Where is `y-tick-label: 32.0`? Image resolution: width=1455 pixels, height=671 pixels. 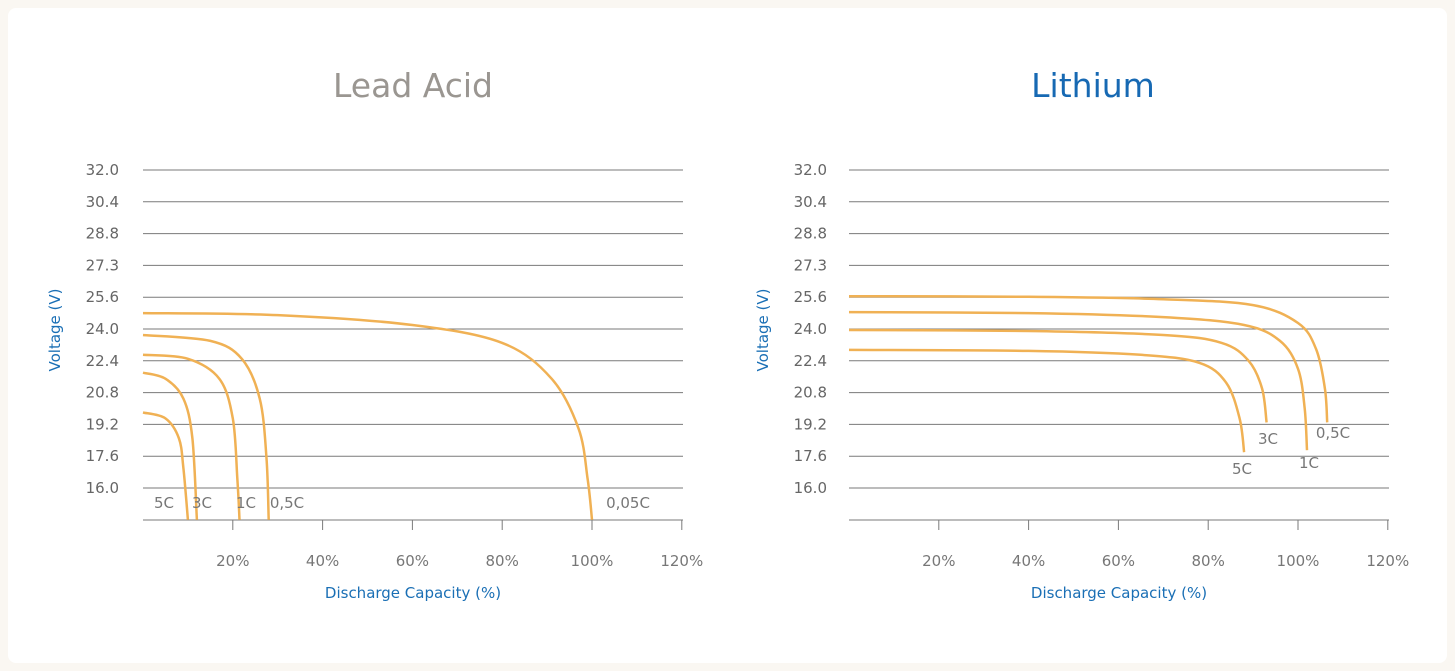
y-tick-label: 32.0 is located at coordinates (102, 170).